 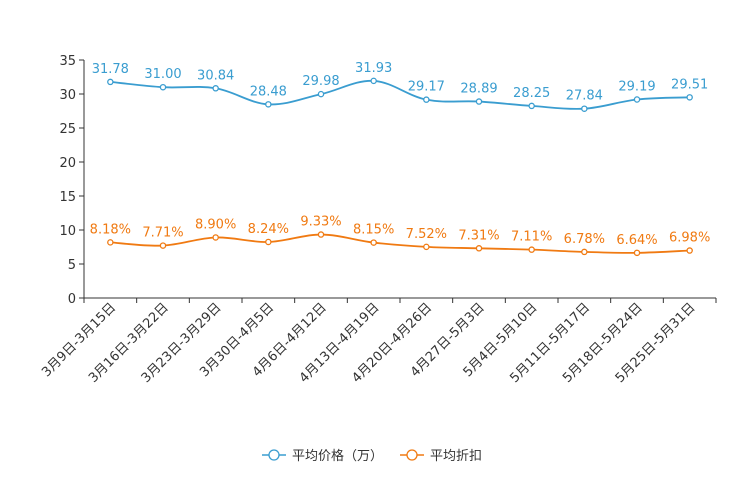 What do you see at coordinates (67, 163) in the screenshot?
I see `y-tick-label: 20` at bounding box center [67, 163].